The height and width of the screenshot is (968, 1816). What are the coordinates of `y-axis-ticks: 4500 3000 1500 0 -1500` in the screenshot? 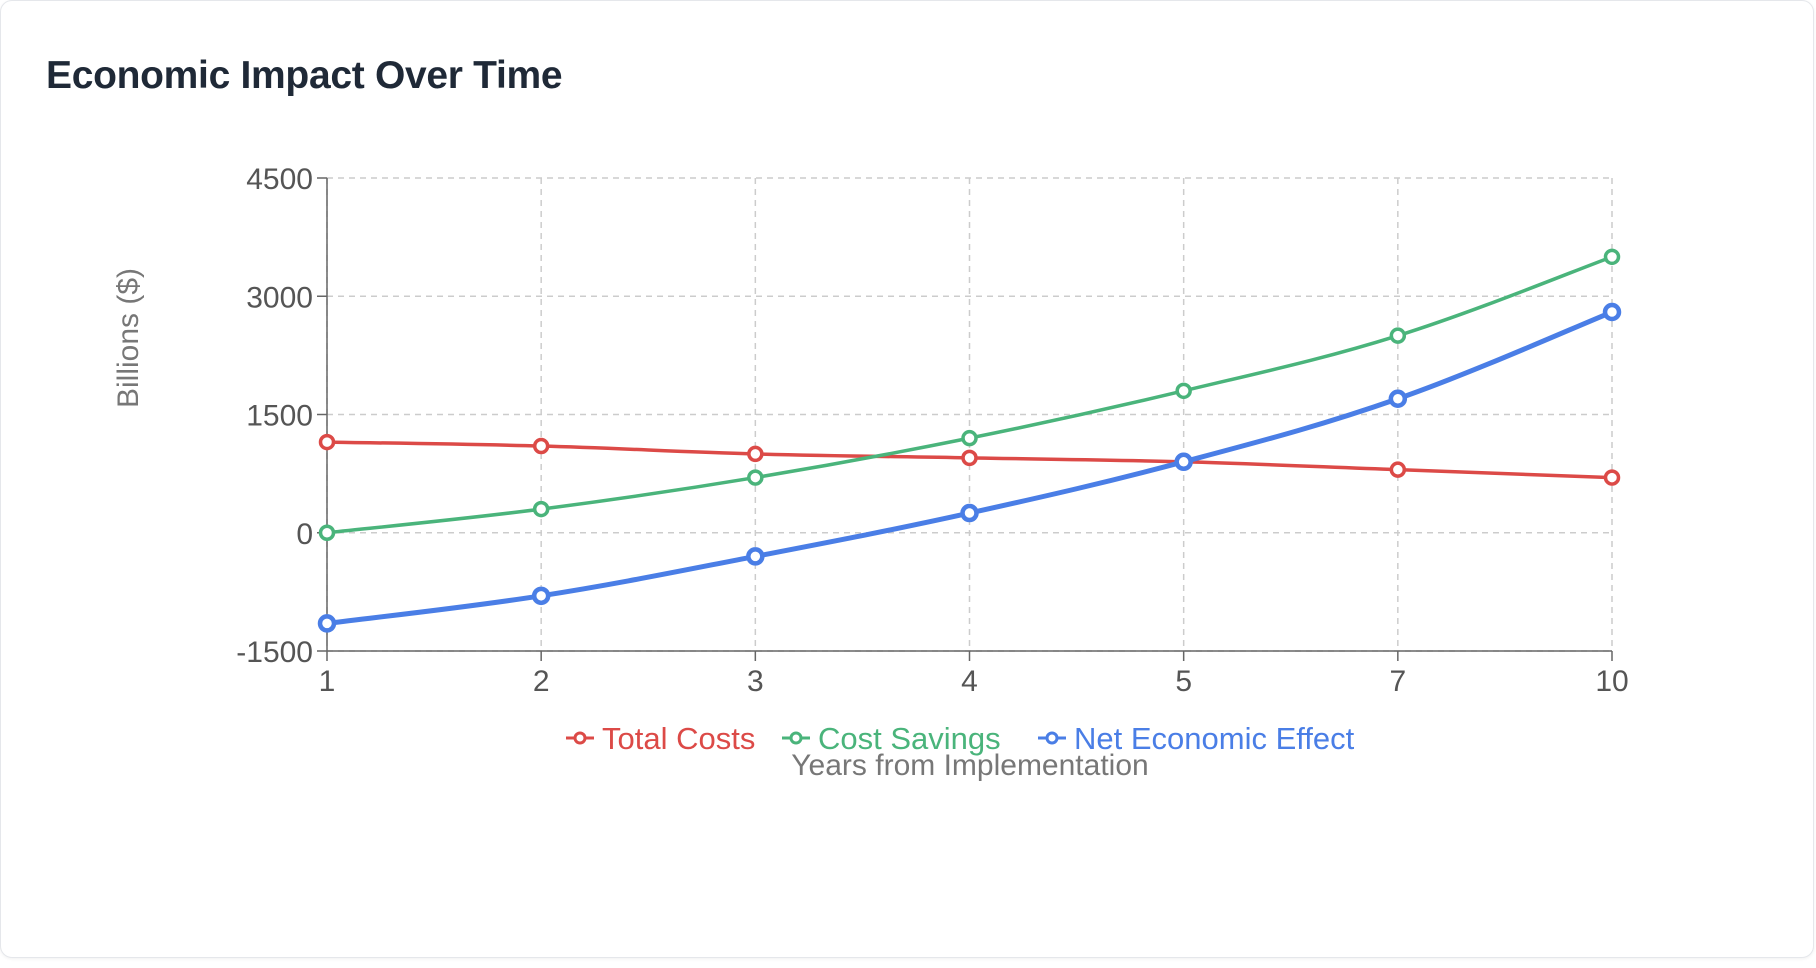 It's located at (281, 416).